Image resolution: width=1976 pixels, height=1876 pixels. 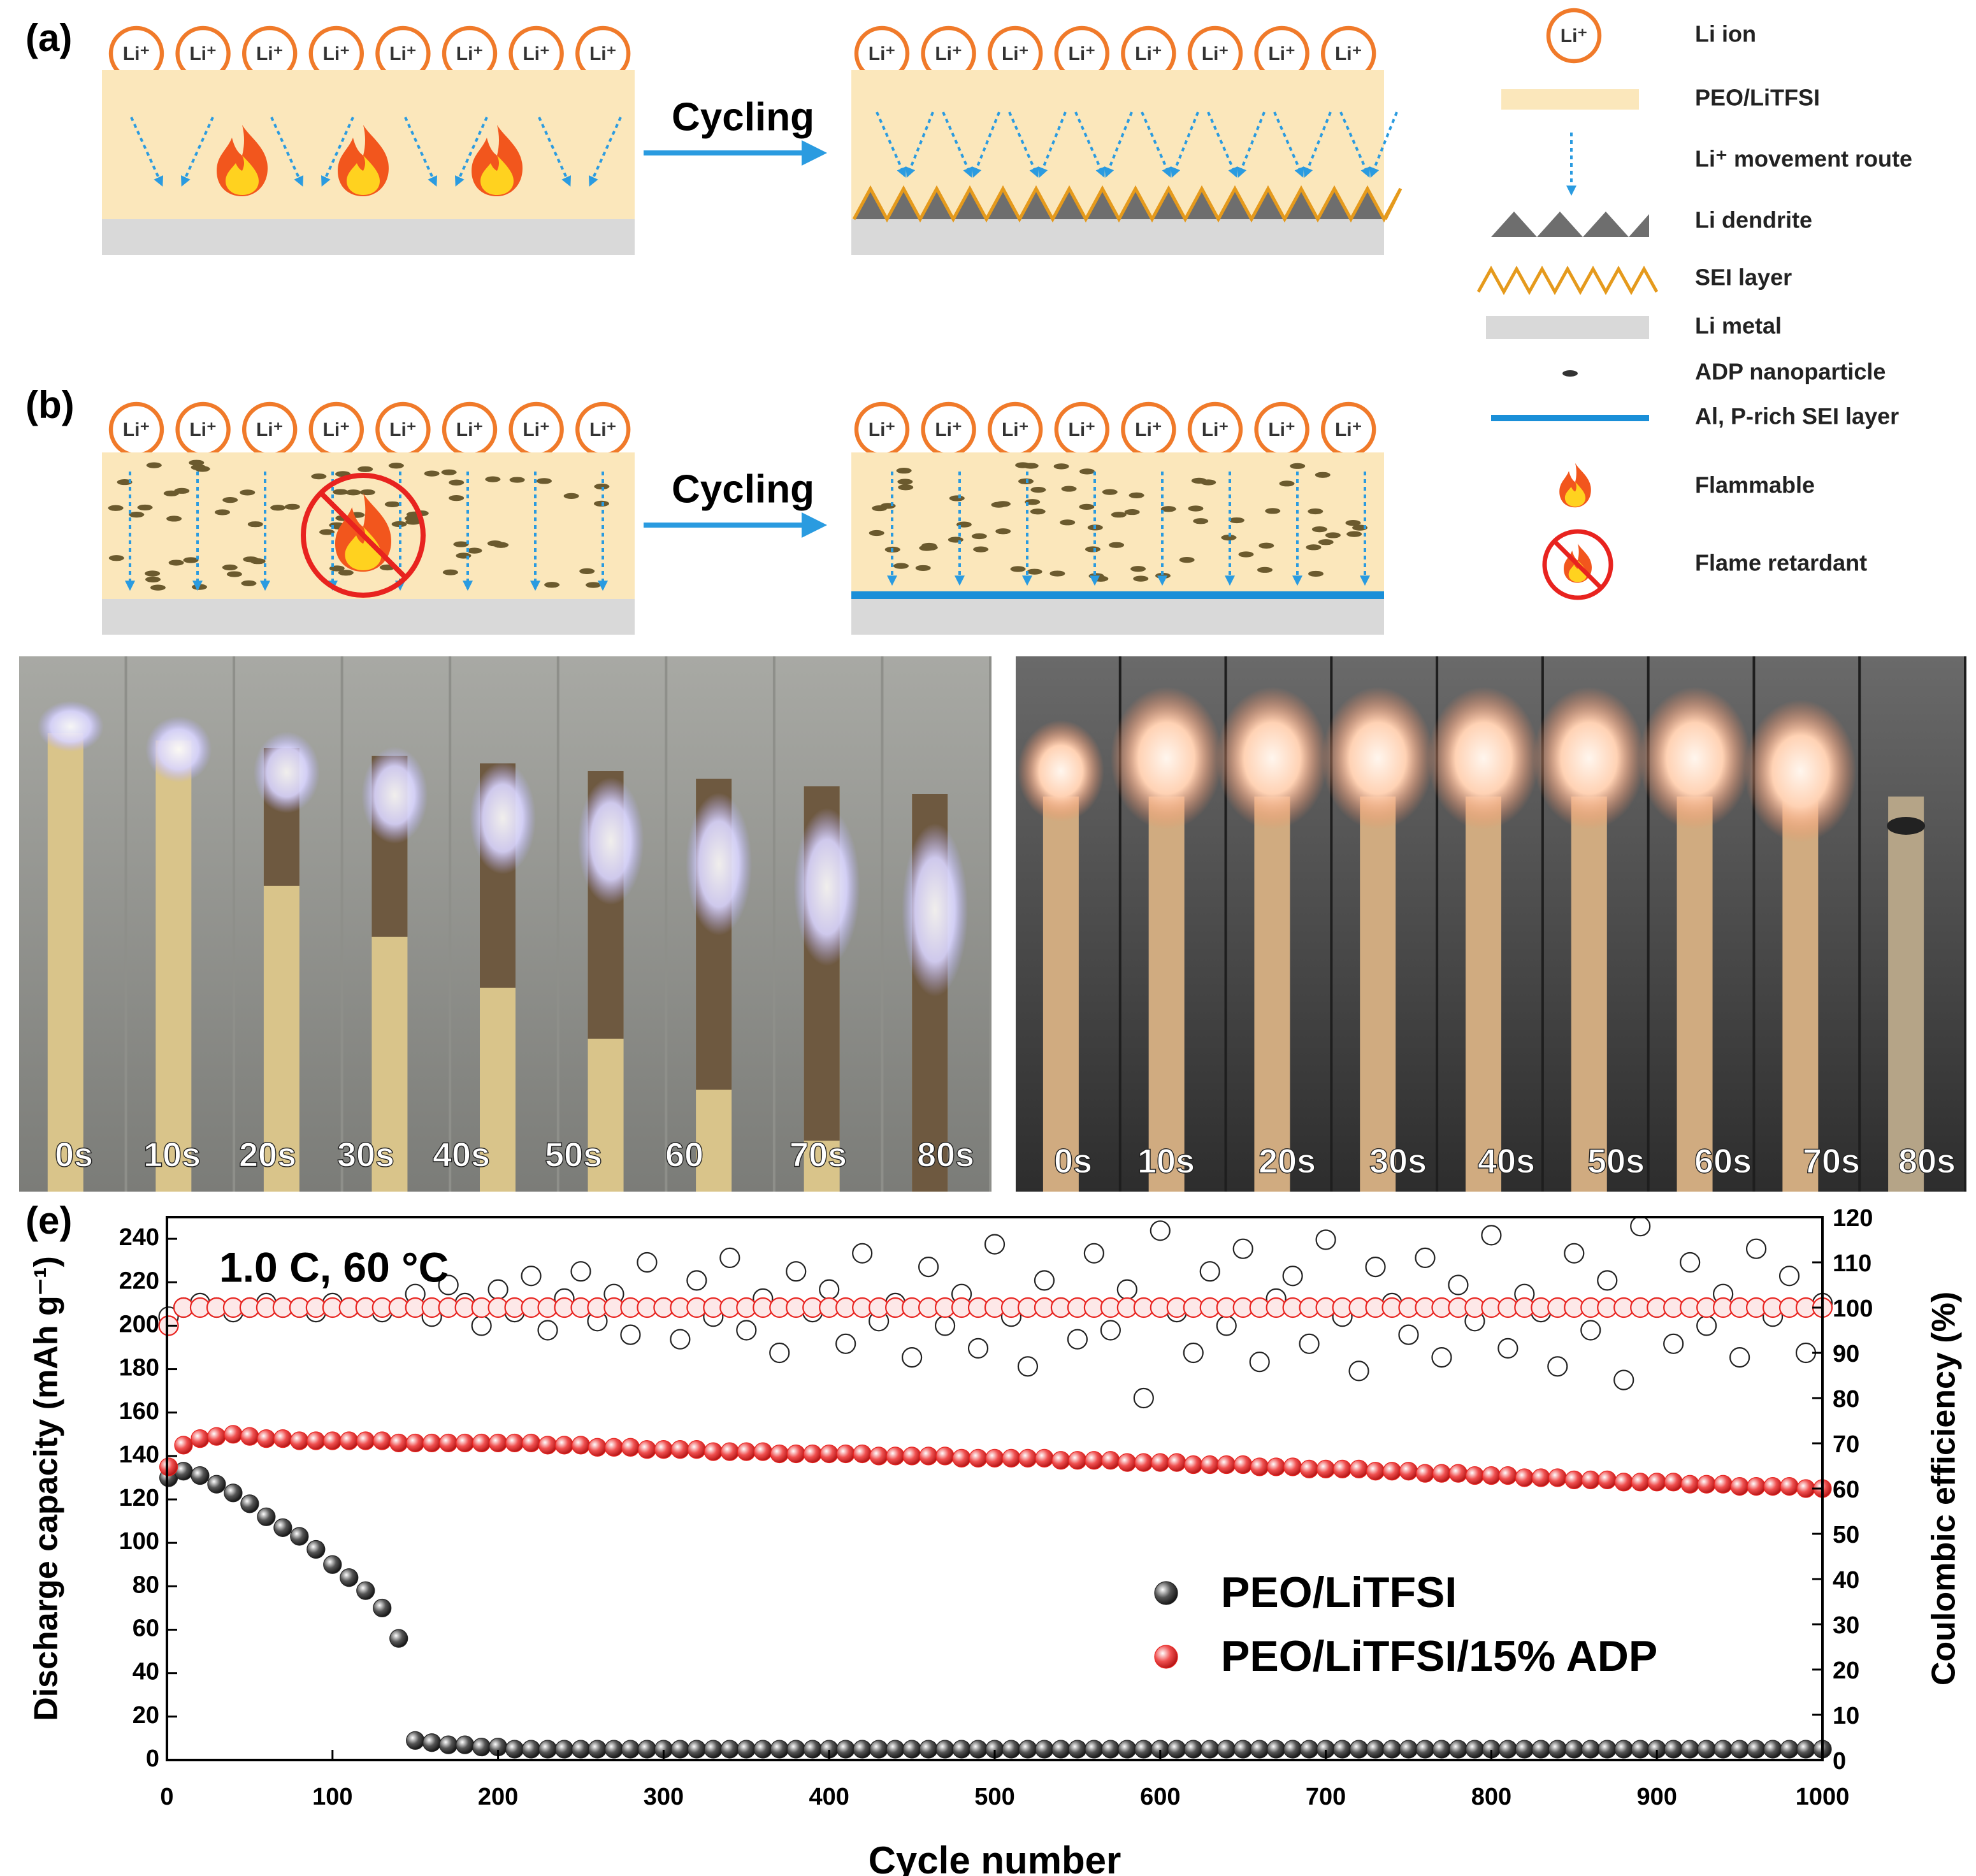 I want to click on x-tick-label: 500, so click(x=994, y=1797).